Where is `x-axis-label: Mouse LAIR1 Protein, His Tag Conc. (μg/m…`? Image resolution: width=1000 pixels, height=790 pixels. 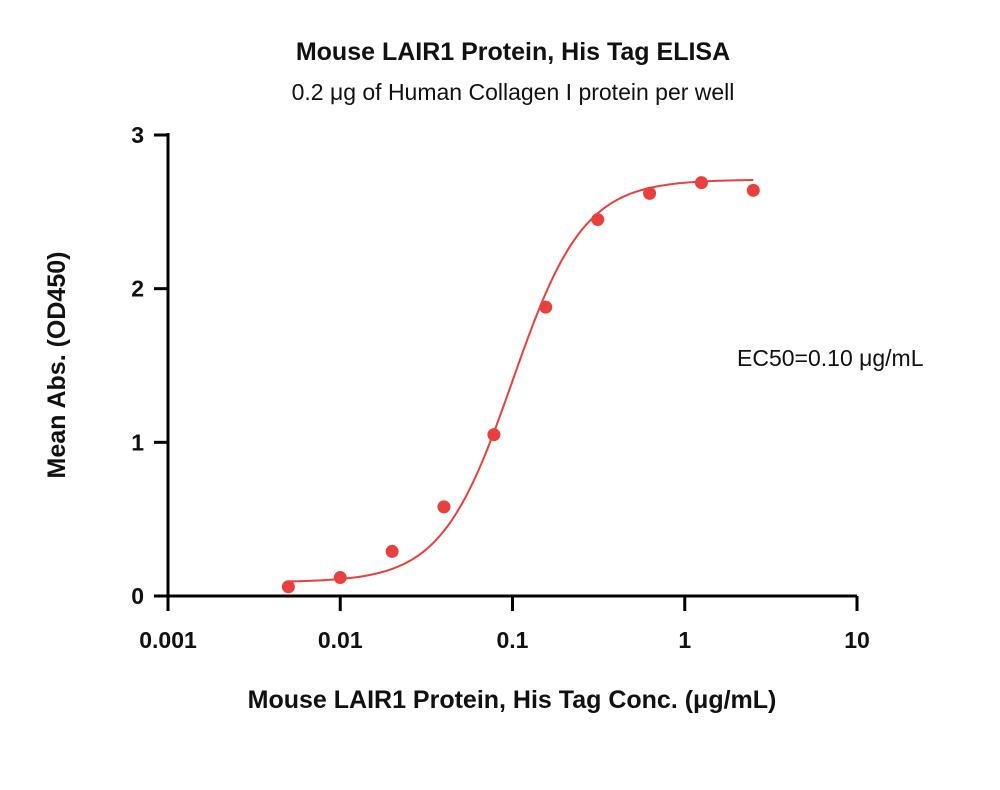 x-axis-label: Mouse LAIR1 Protein, His Tag Conc. (μg/m… is located at coordinates (512, 700).